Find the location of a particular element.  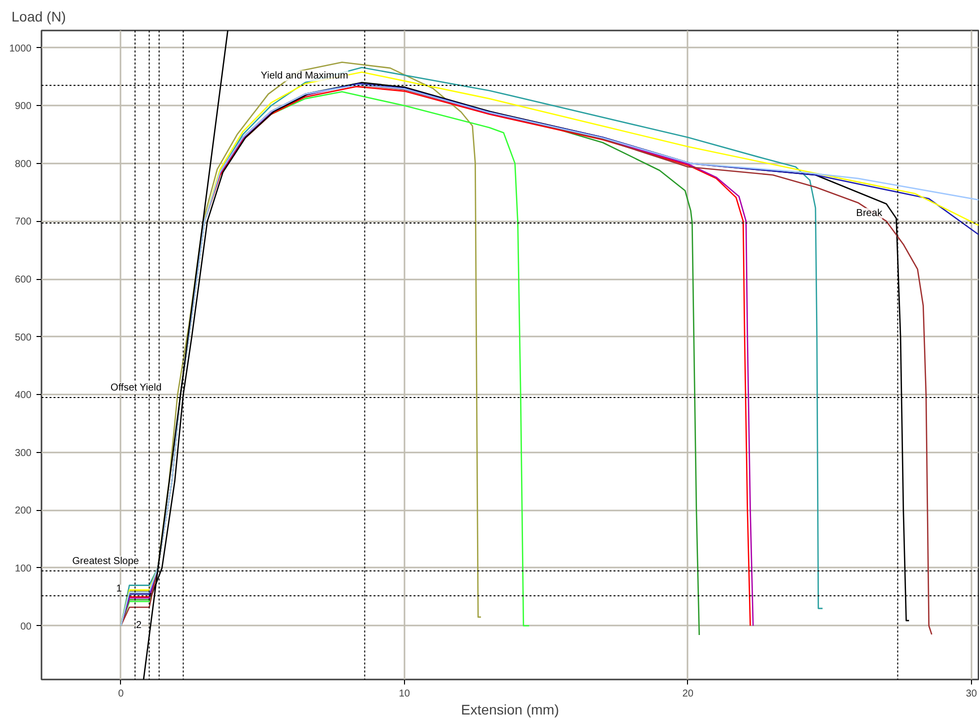

x-axis-title: Extension (mm) is located at coordinates (510, 710).